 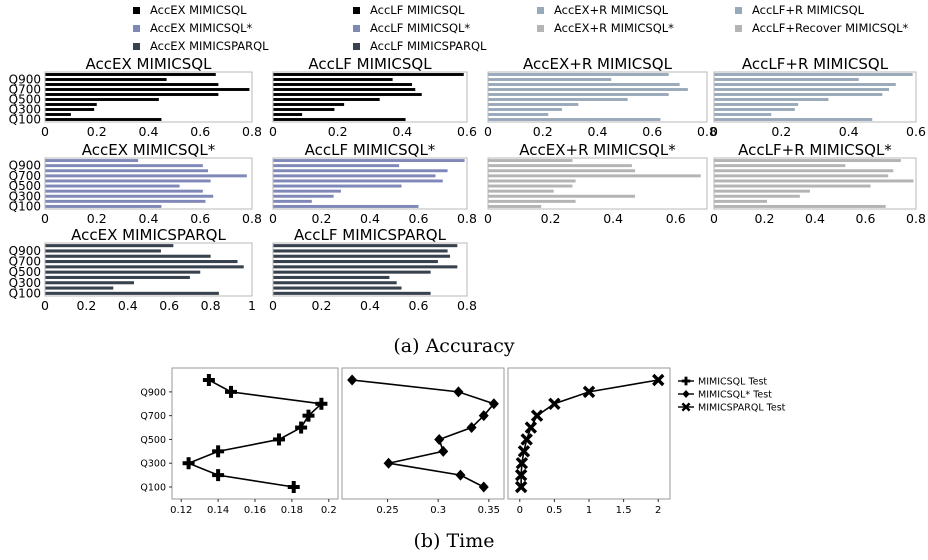 I want to click on bar-panel: AccEX+R MIMICSQL* 0 0.2 0.4 0.6, so click(x=596, y=183).